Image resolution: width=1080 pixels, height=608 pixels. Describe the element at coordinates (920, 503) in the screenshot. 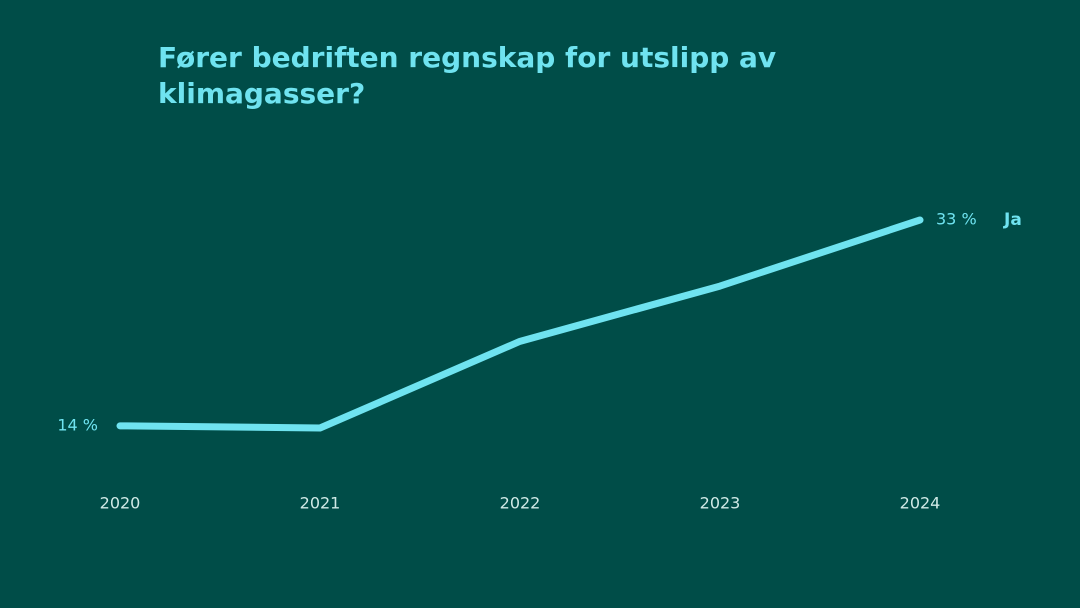

I see `x-tick-label: 2024` at that location.